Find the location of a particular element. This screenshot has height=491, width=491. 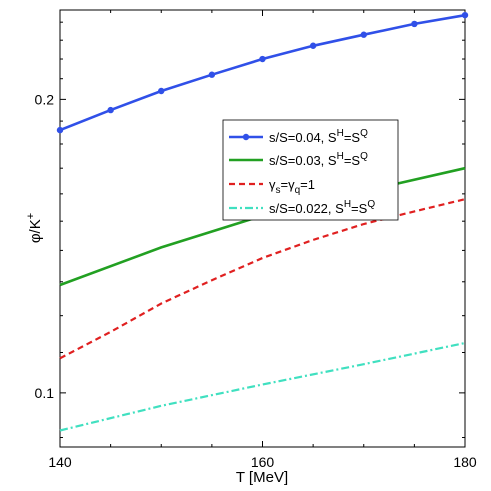

legend-label-1: s/S=0.04, SH=SQ is located at coordinates (318, 136).